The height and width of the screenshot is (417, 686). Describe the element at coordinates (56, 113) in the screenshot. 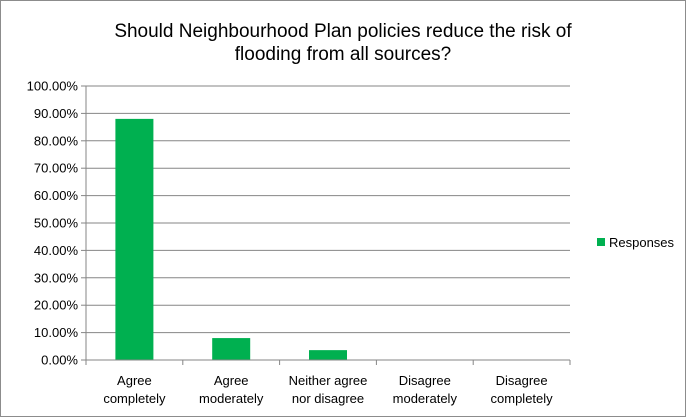

I see `y-tick-label: 90.00%` at that location.